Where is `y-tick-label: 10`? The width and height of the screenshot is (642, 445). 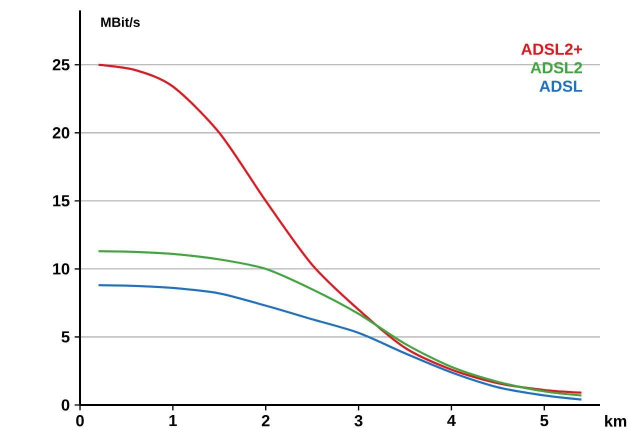
y-tick-label: 10 is located at coordinates (61, 269).